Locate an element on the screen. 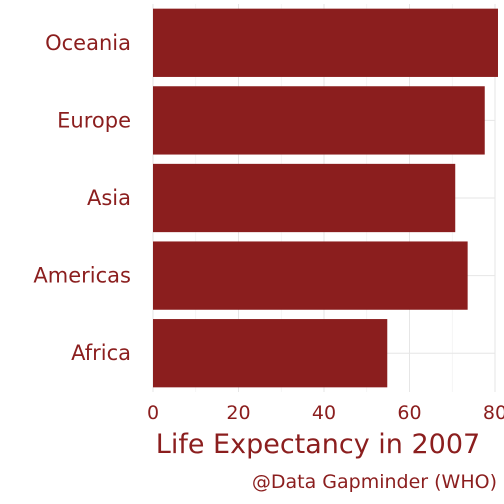 This screenshot has height=504, width=504. x-tick-label: 0 is located at coordinates (153, 413).